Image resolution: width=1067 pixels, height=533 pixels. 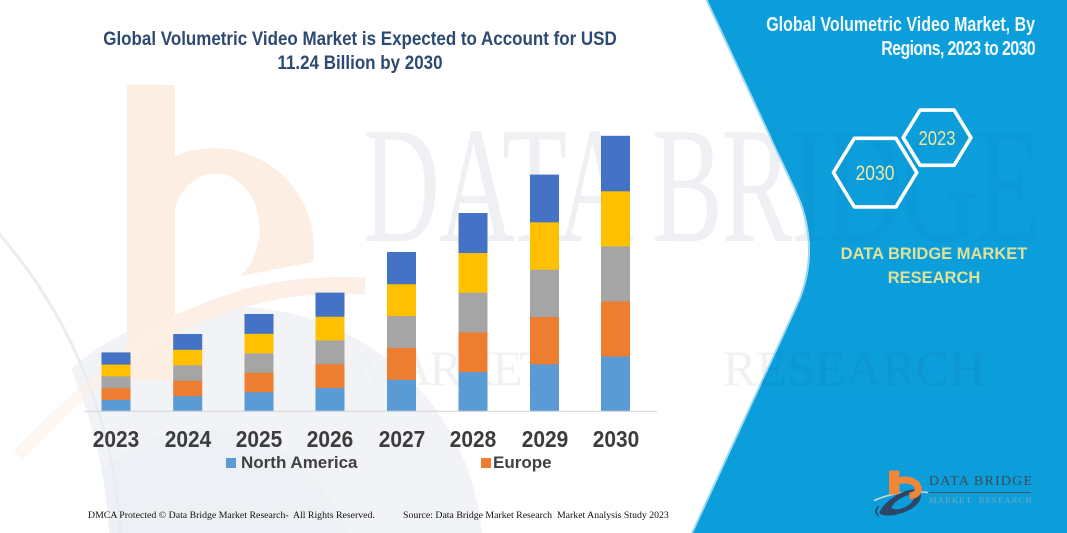 I want to click on svg-text: MARKET, so click(x=452, y=368).